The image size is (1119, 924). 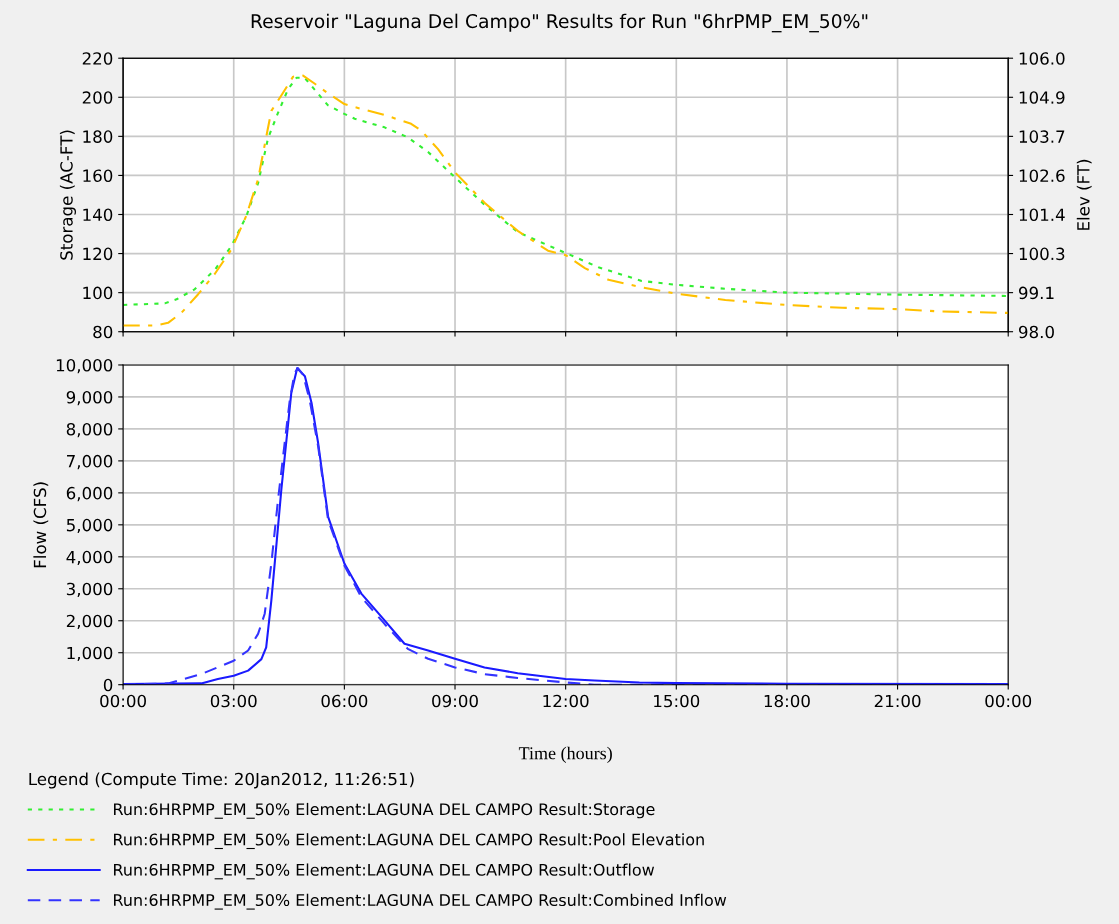 I want to click on y-axis-title: Flow (CFS), so click(x=41, y=525).